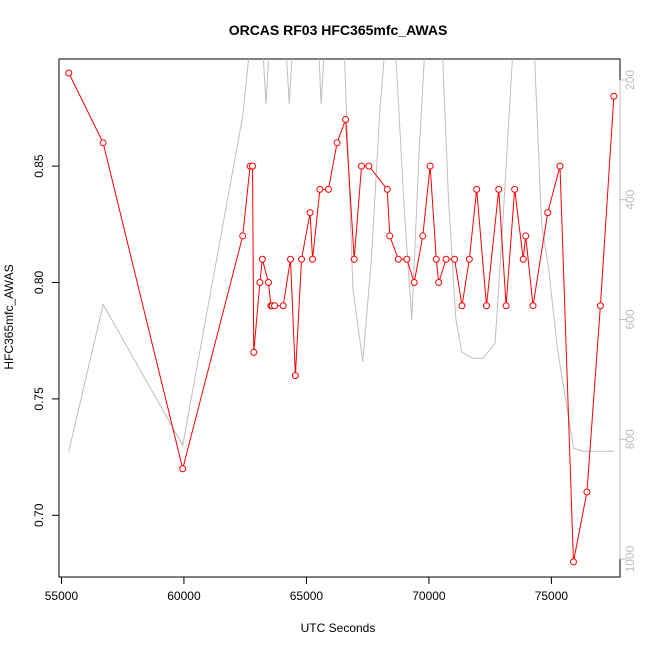 The height and width of the screenshot is (650, 650). I want to click on chart-title: ORCAS RF03 HFC365mfc_AWAS, so click(338, 30).